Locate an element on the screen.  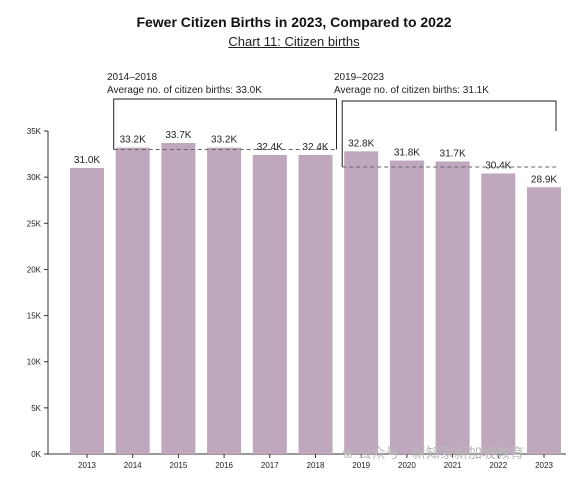
y-tick-label: 0K is located at coordinates (36, 454).